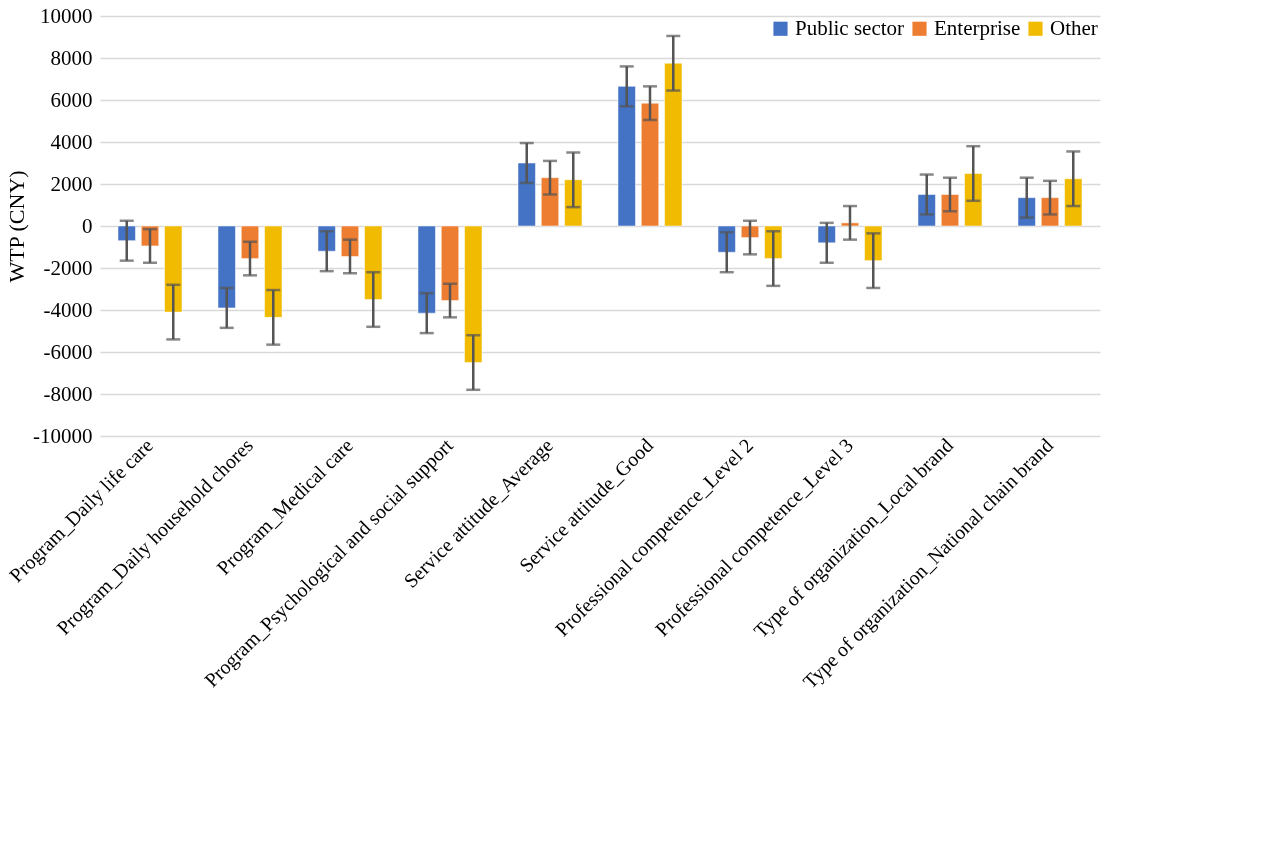  What do you see at coordinates (63, 435) in the screenshot?
I see `y-tick-label: -10000` at bounding box center [63, 435].